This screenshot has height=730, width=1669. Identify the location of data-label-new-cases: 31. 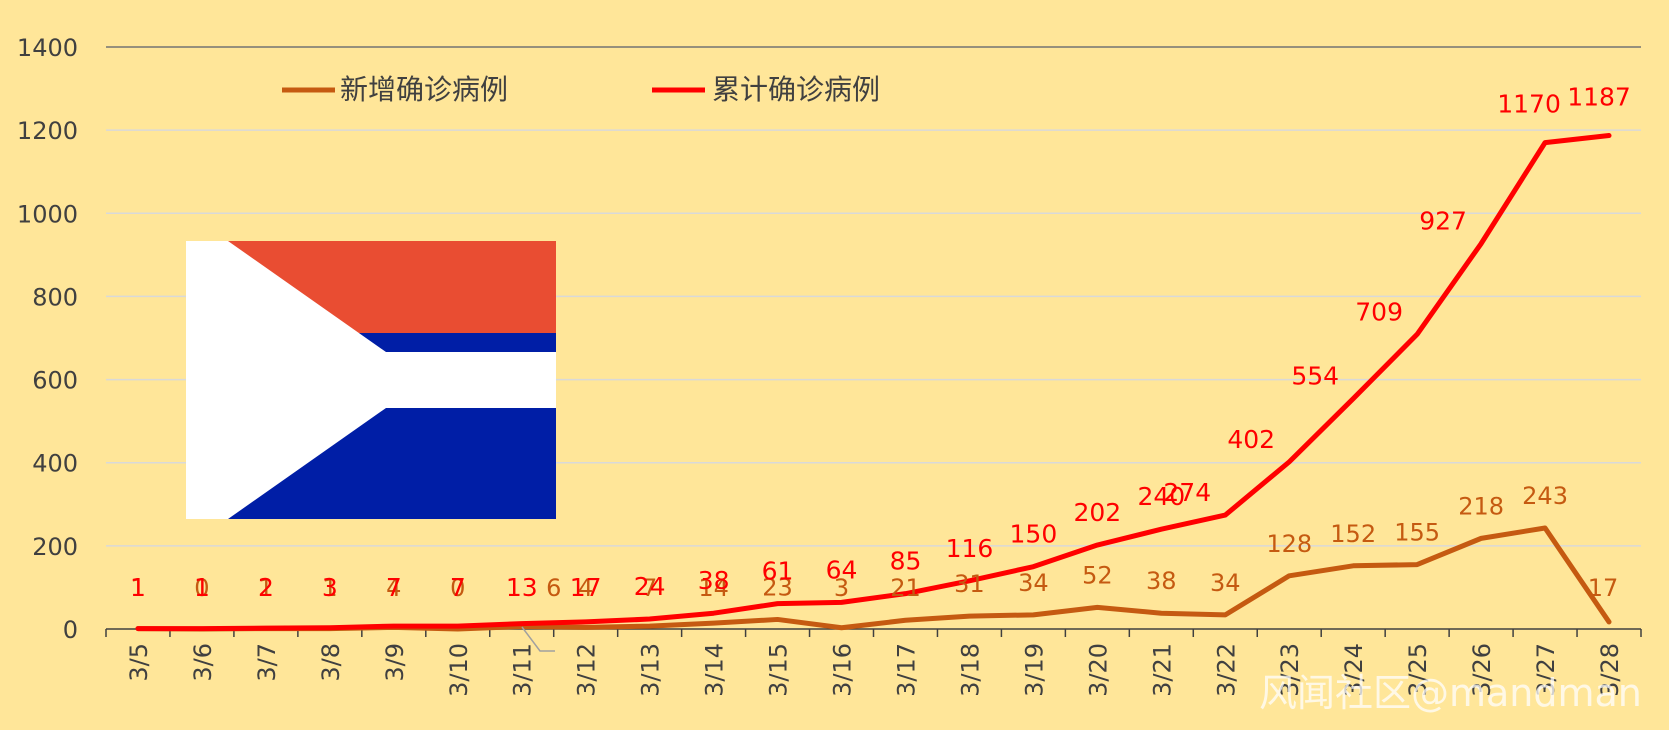
(969, 584).